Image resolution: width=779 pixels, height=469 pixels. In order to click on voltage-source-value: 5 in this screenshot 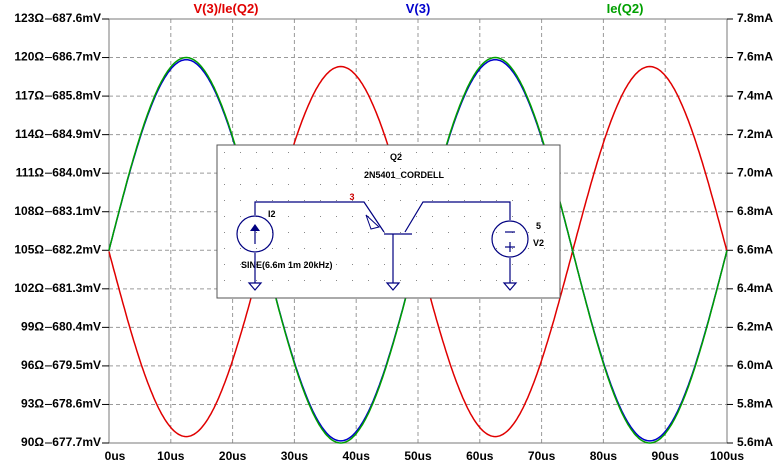, I will do `click(538, 226)`.